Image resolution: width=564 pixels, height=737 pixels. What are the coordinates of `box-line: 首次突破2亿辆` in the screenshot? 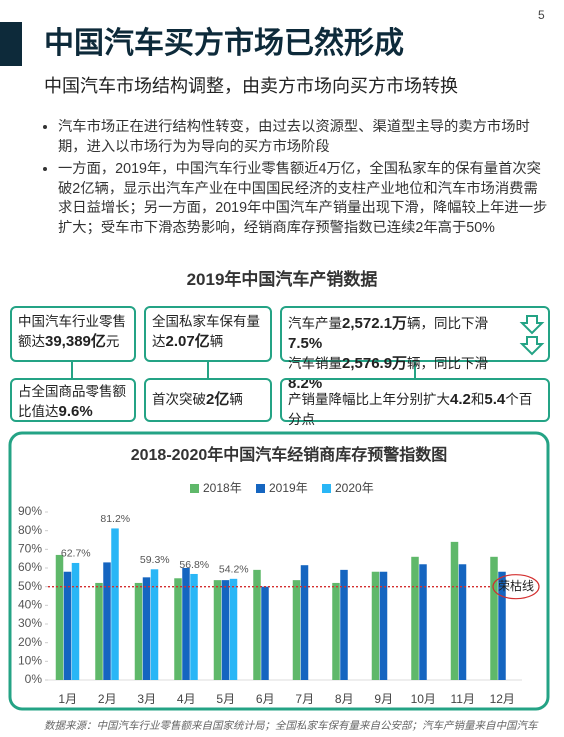 It's located at (208, 400).